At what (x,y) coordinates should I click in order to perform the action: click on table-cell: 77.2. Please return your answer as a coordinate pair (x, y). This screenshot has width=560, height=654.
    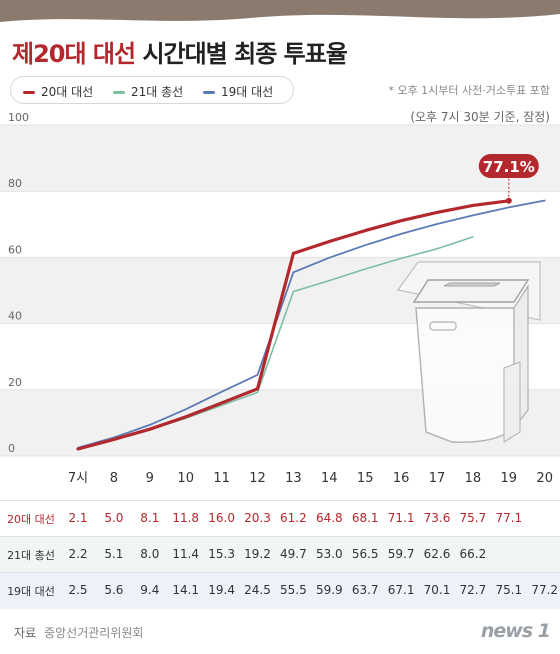
    Looking at the image, I should click on (545, 590).